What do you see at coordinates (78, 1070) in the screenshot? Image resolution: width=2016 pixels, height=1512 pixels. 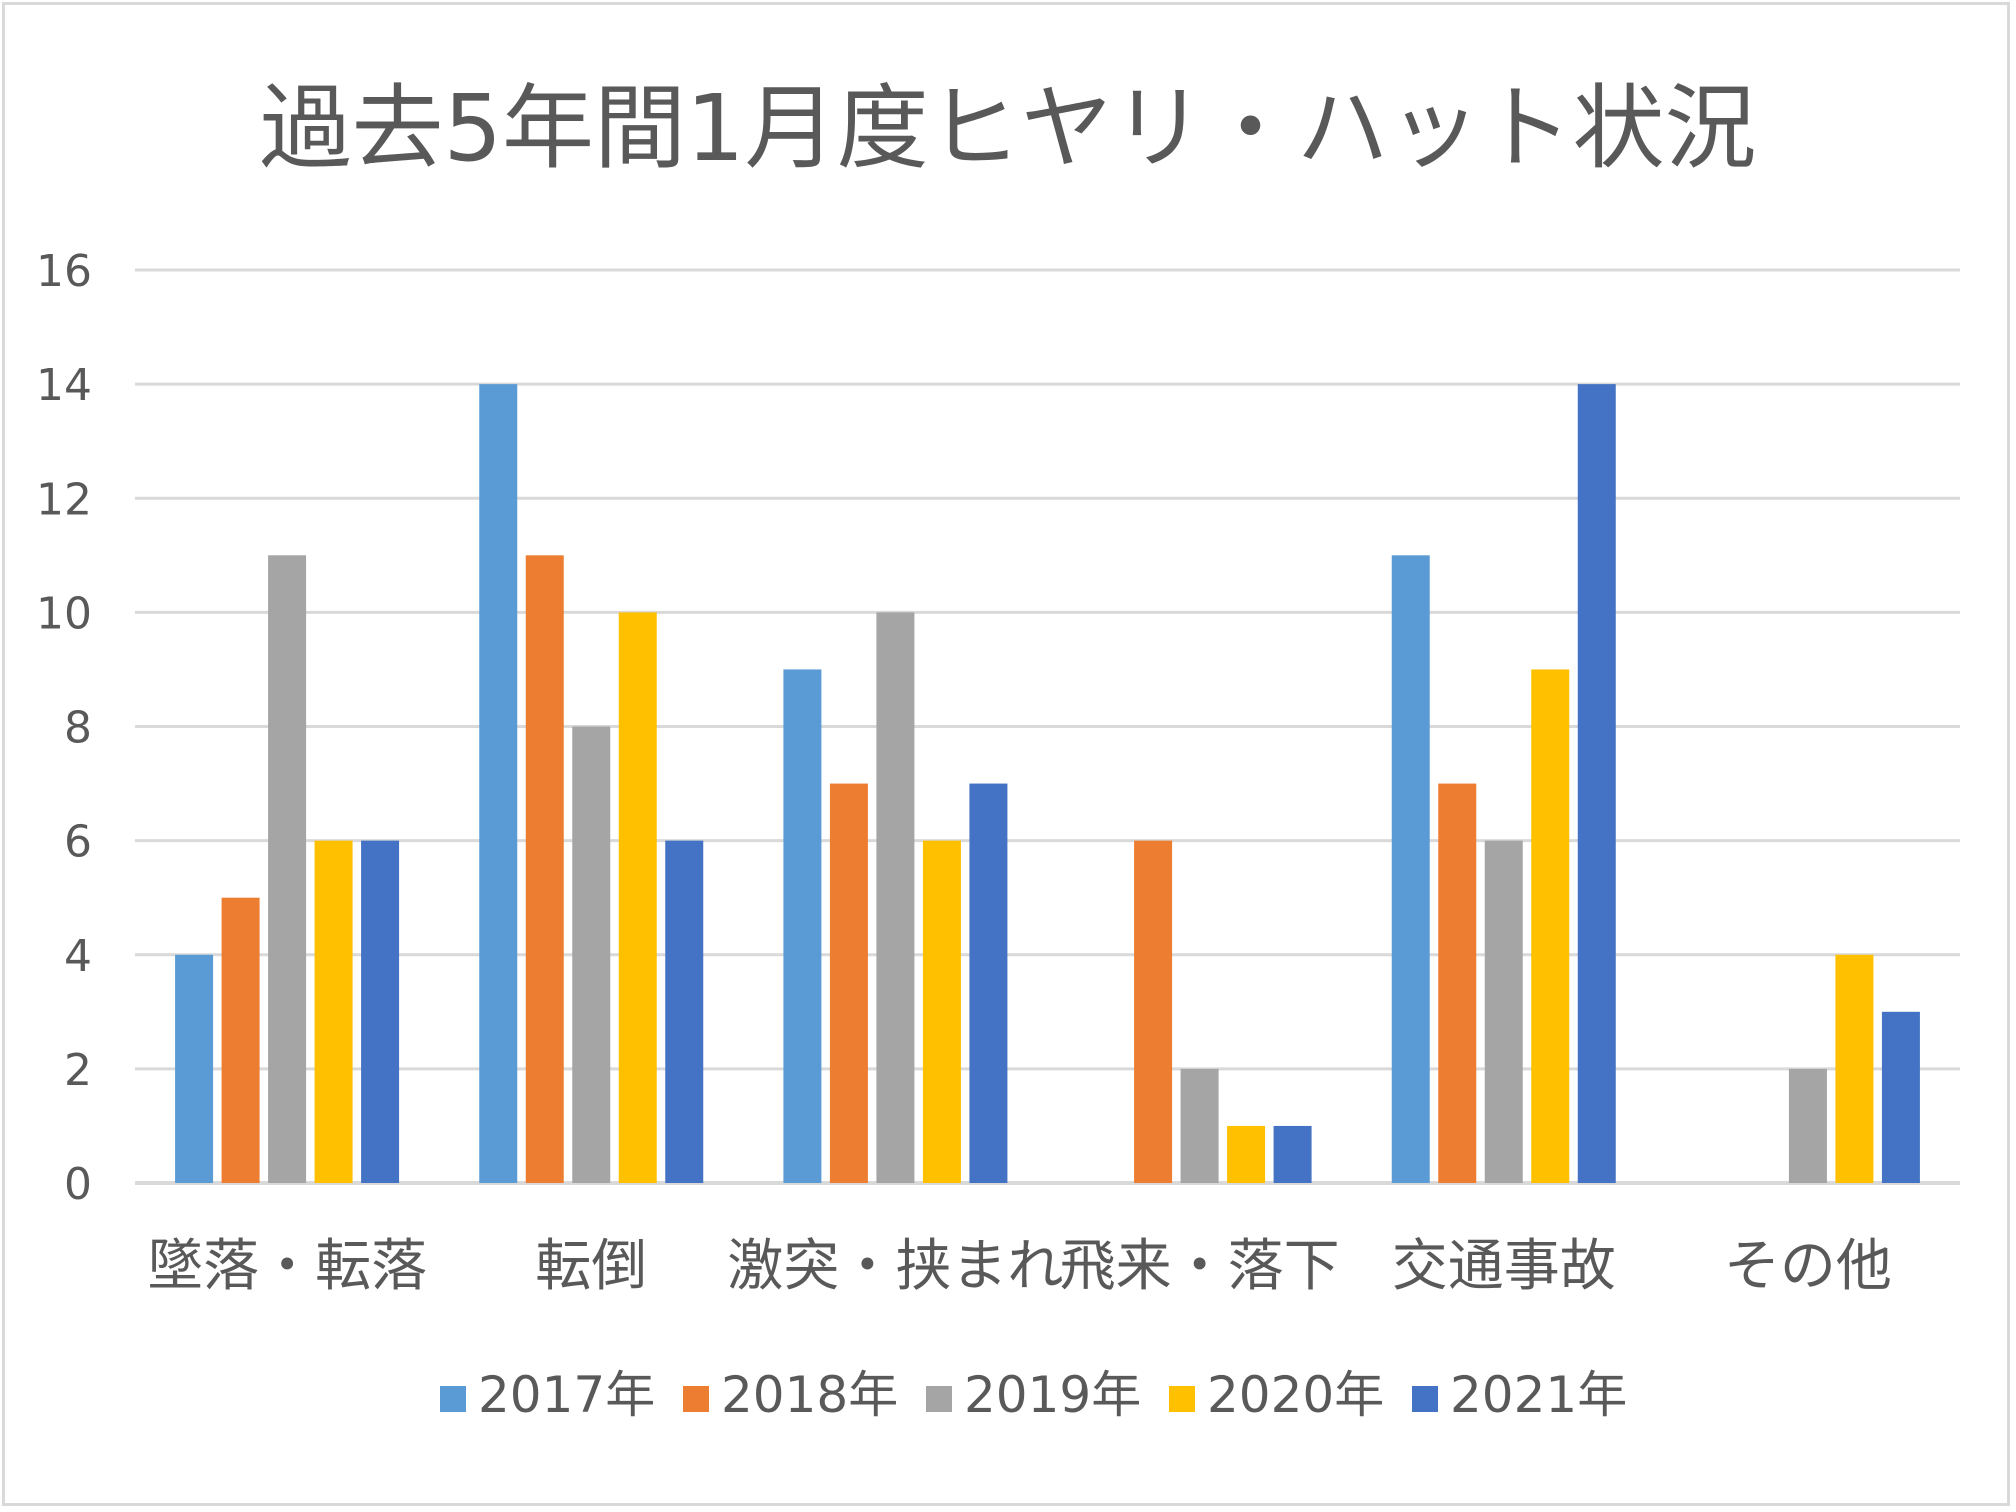 I see `y-tick-label: 2` at bounding box center [78, 1070].